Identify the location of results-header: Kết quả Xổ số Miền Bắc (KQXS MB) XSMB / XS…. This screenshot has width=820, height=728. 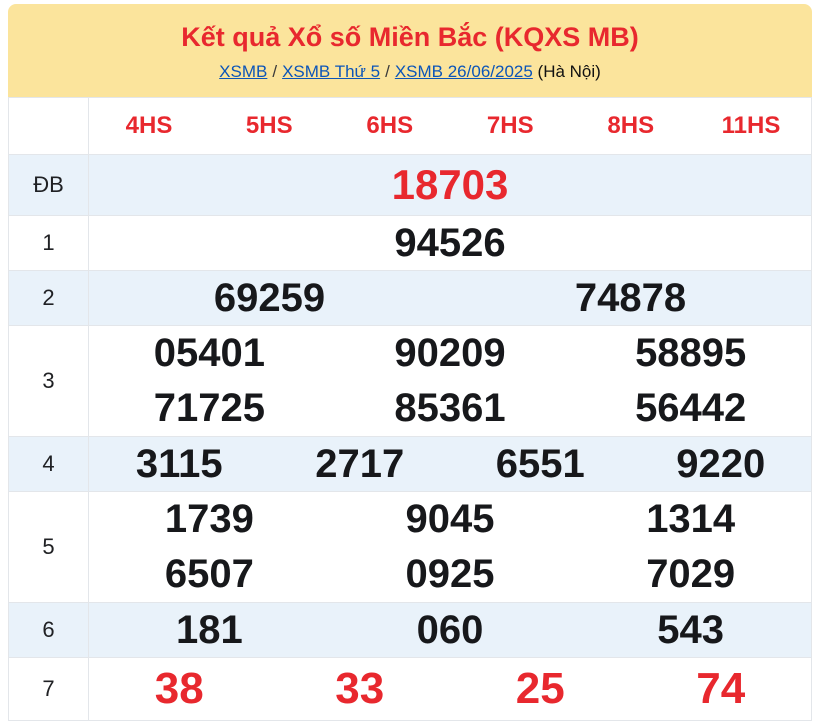
(410, 50).